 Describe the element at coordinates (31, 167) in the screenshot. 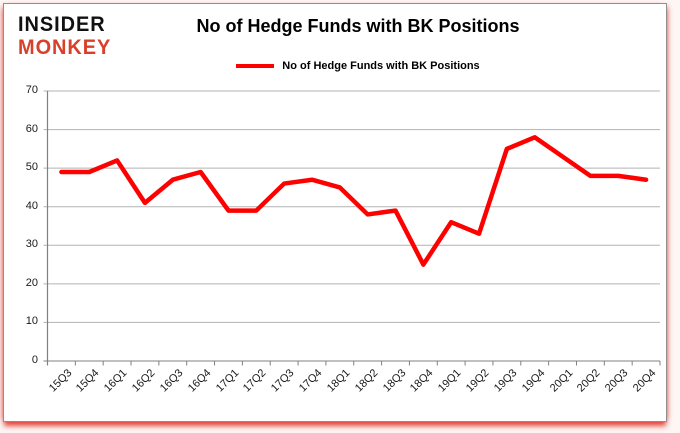

I see `y-tick-label: 50` at that location.